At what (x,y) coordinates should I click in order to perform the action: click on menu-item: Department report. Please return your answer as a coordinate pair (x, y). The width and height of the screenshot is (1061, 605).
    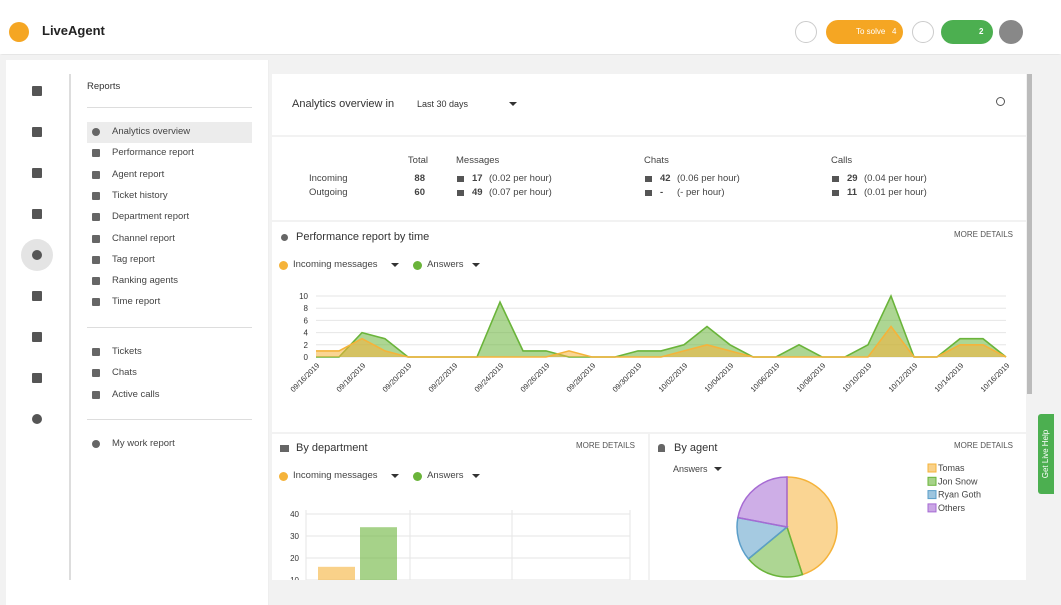
    Looking at the image, I should click on (151, 216).